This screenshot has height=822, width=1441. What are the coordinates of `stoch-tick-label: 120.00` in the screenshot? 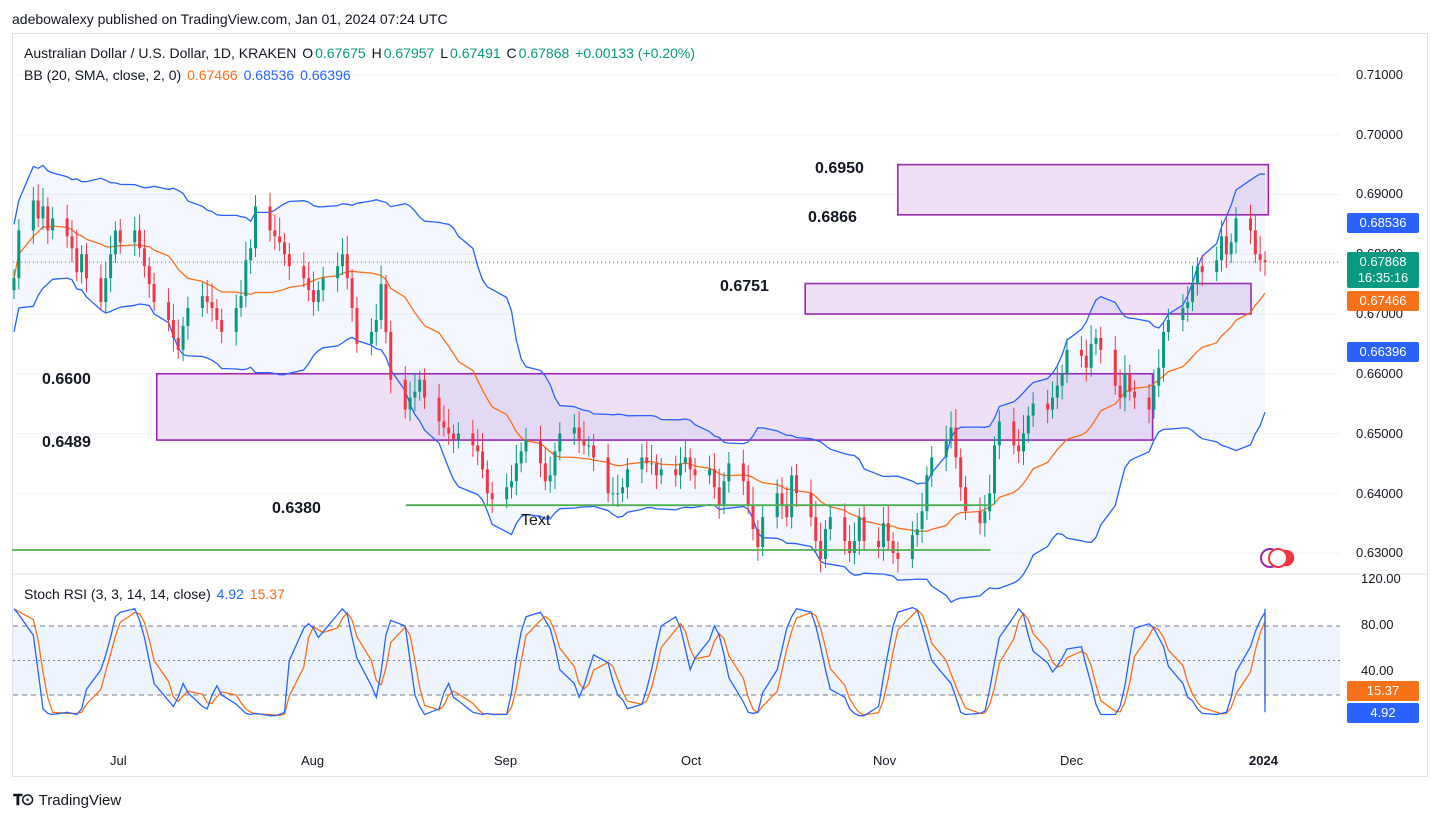 It's located at (1381, 578).